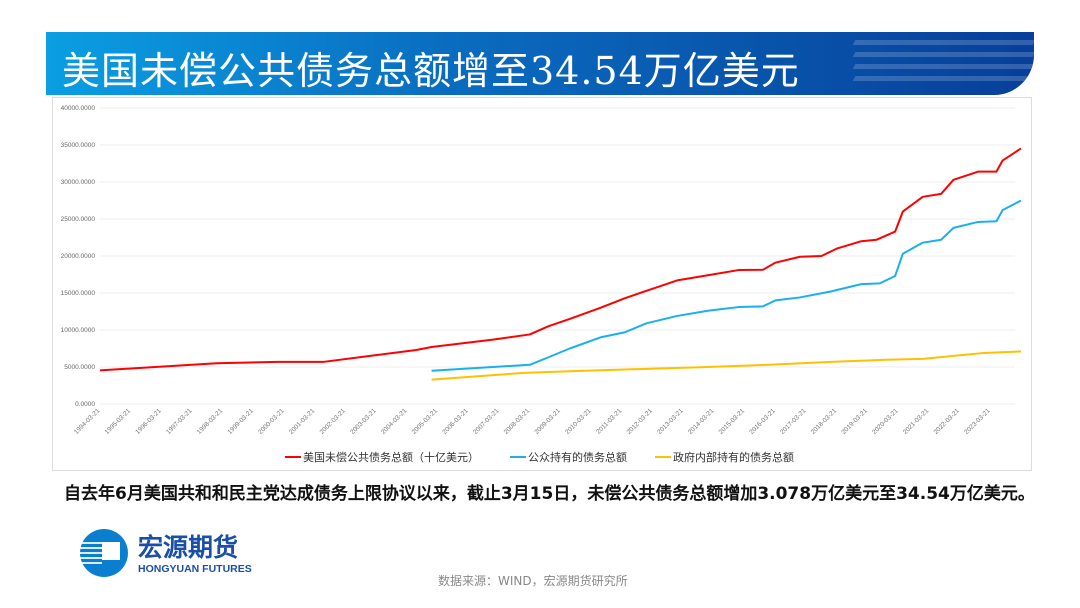 The width and height of the screenshot is (1080, 608). What do you see at coordinates (533, 581) in the screenshot?
I see `data-source: 数据来源：WIND，宏源期货研究所` at bounding box center [533, 581].